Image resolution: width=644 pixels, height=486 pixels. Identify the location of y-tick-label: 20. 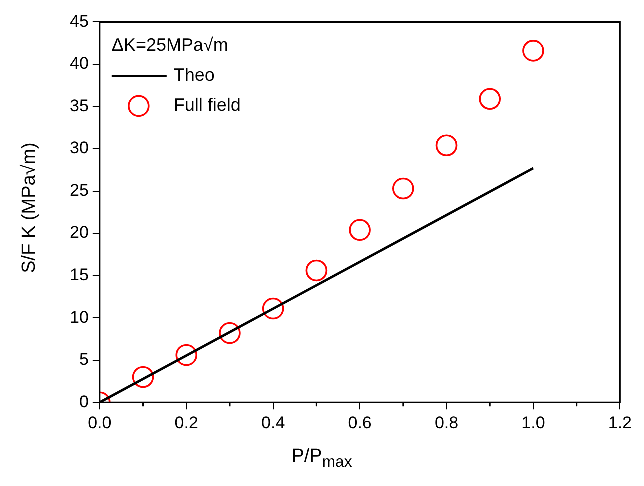
(79, 232).